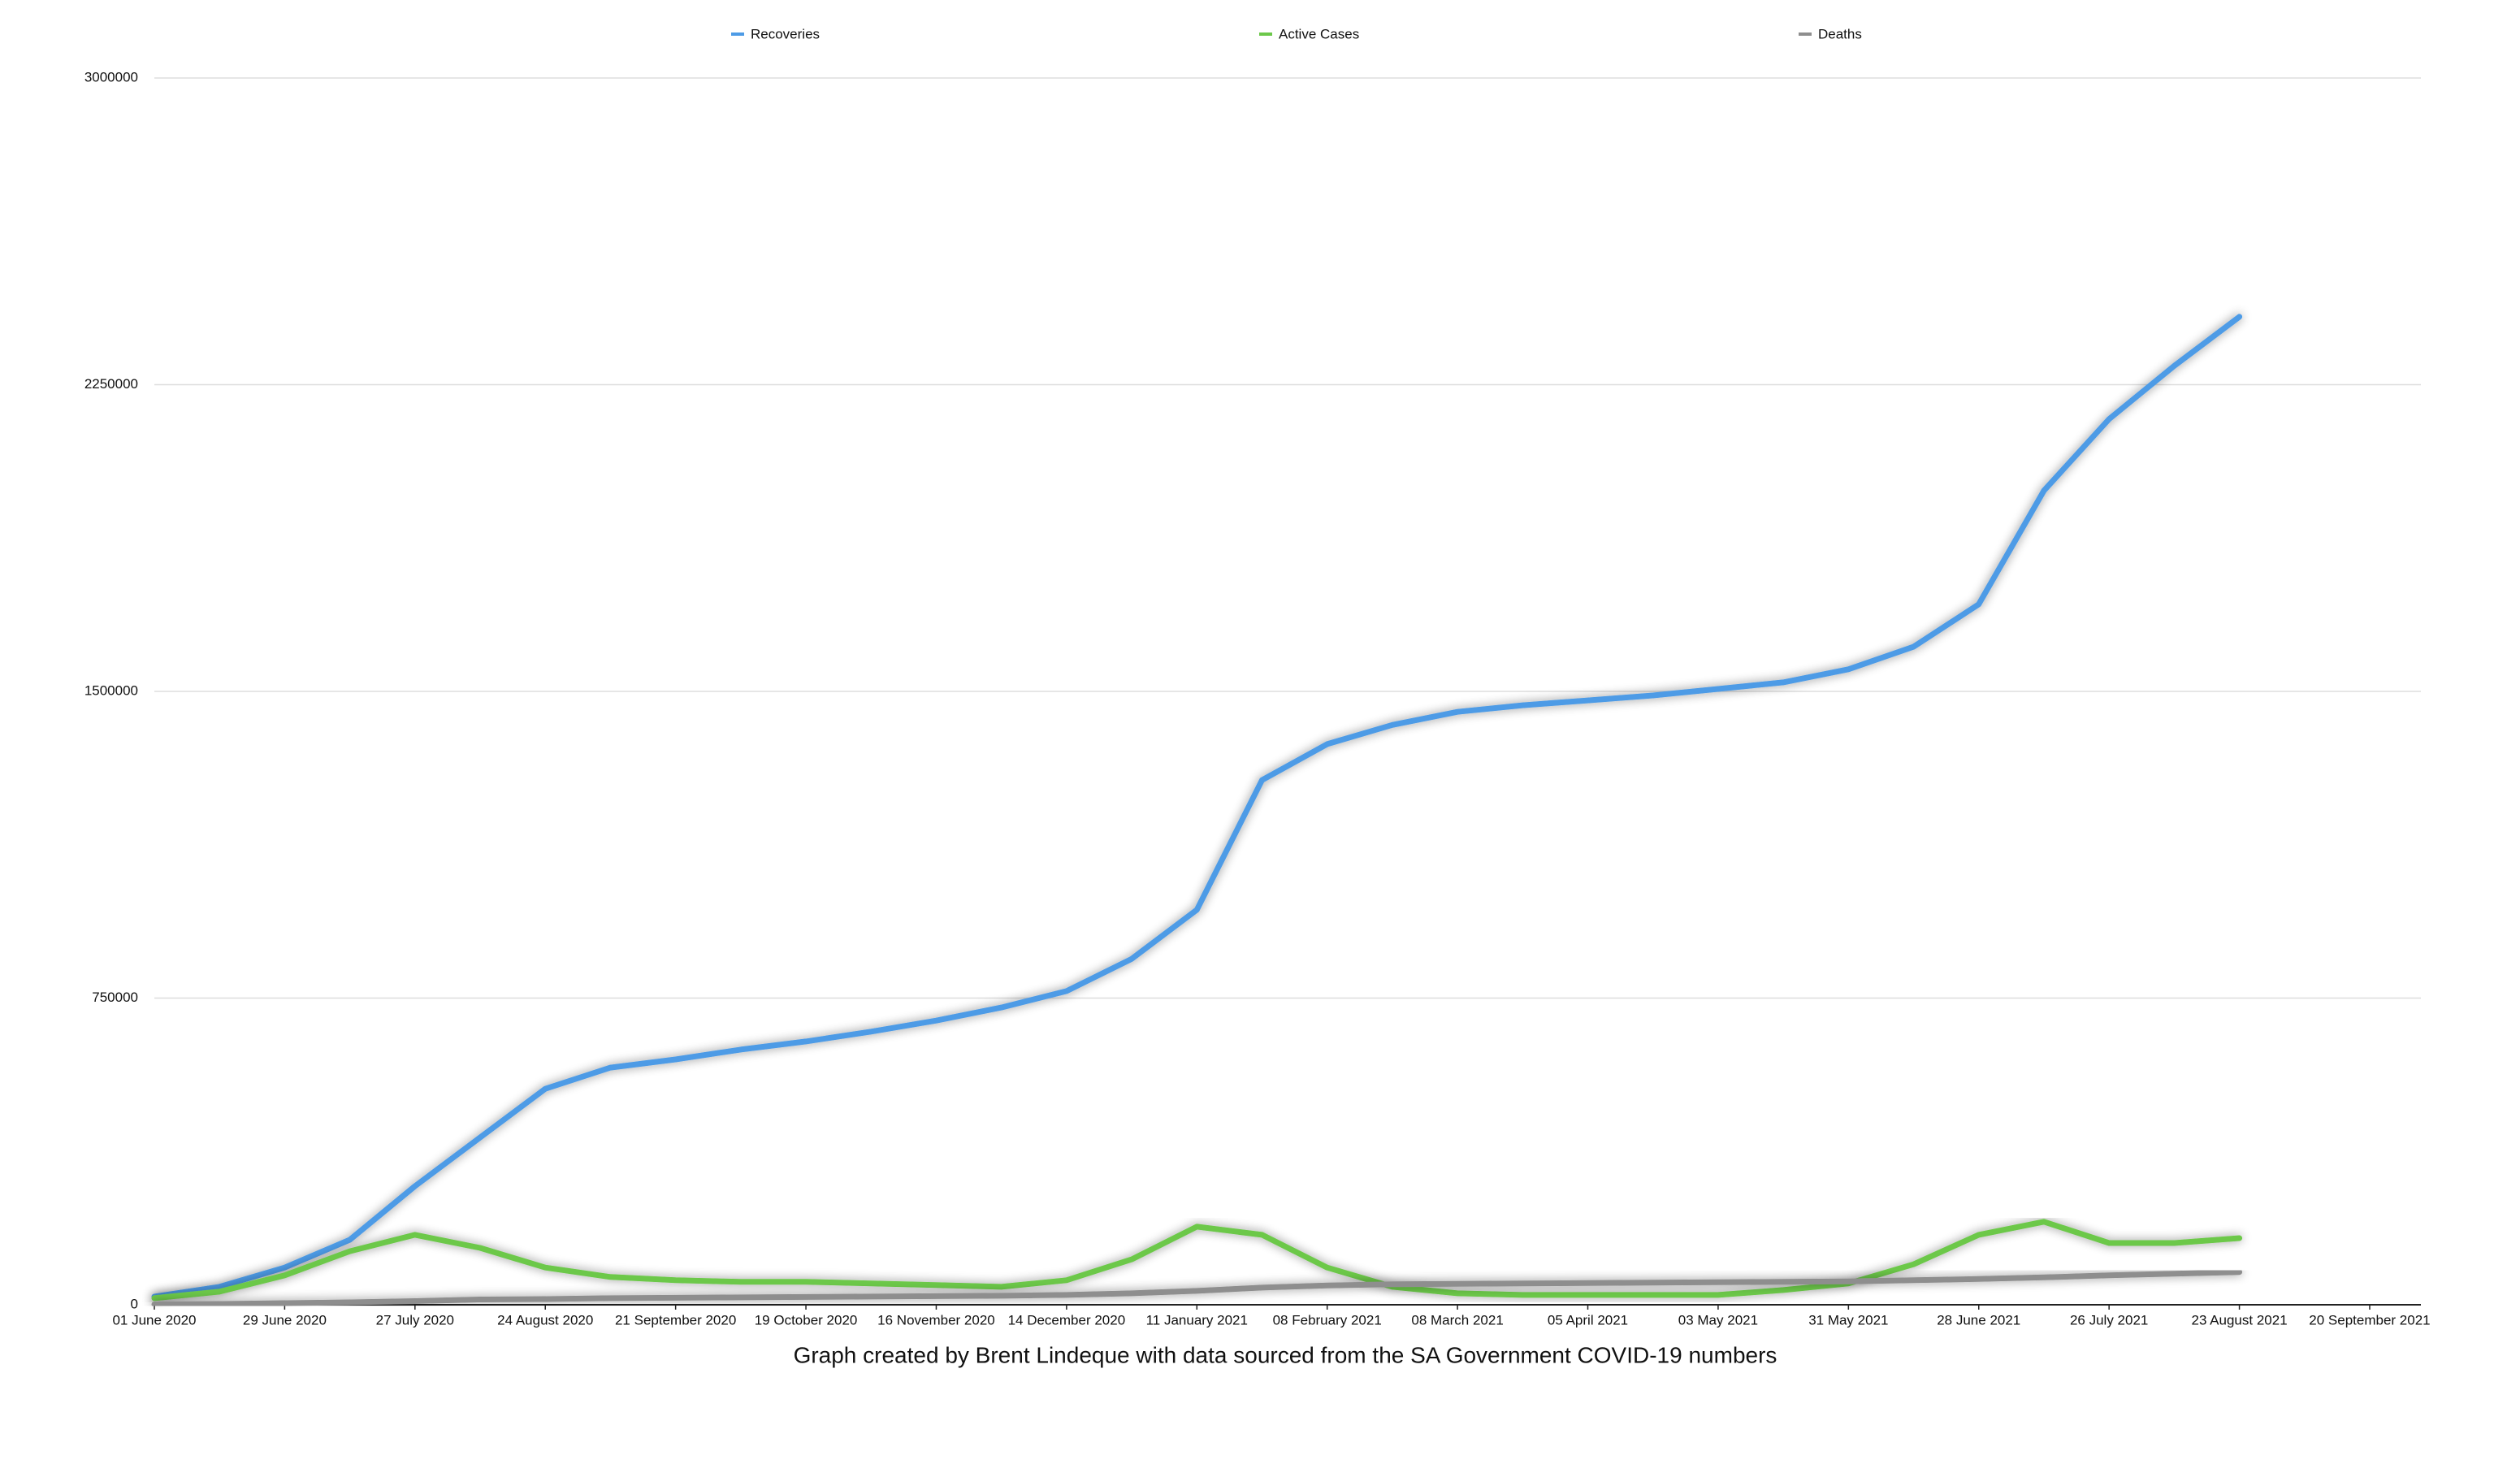 The image size is (2520, 1464). Describe the element at coordinates (1197, 1320) in the screenshot. I see `x-tick-label: 11 January 2021` at that location.